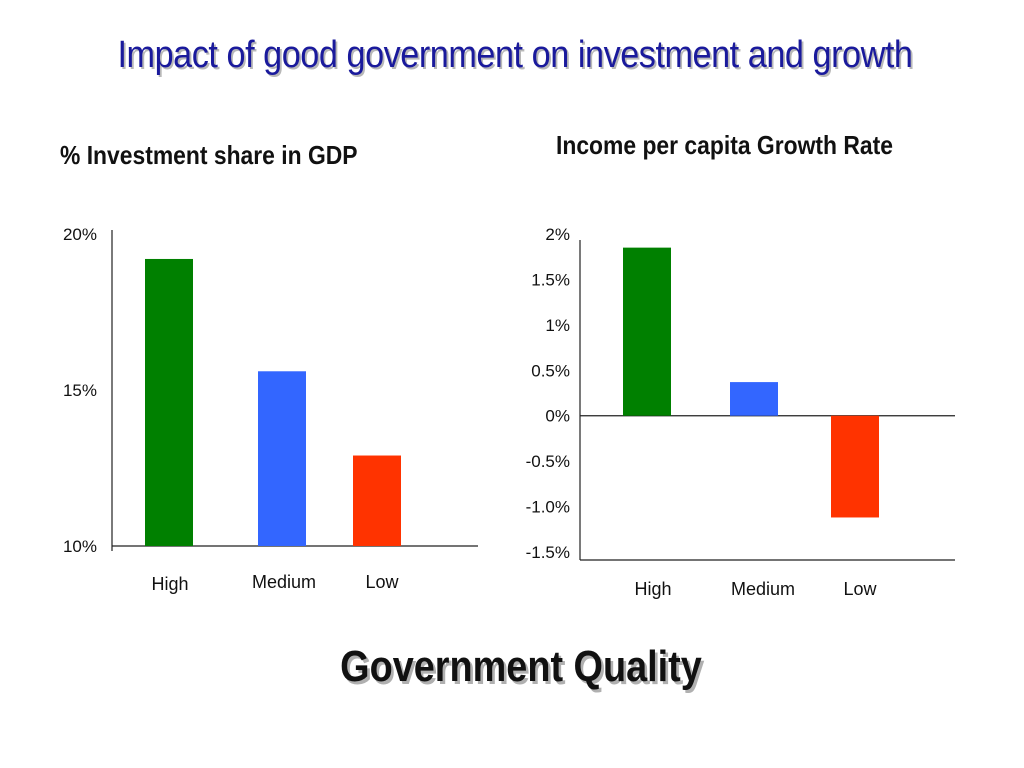  Describe the element at coordinates (548, 507) in the screenshot. I see `y-tick-label: -1.0%` at that location.